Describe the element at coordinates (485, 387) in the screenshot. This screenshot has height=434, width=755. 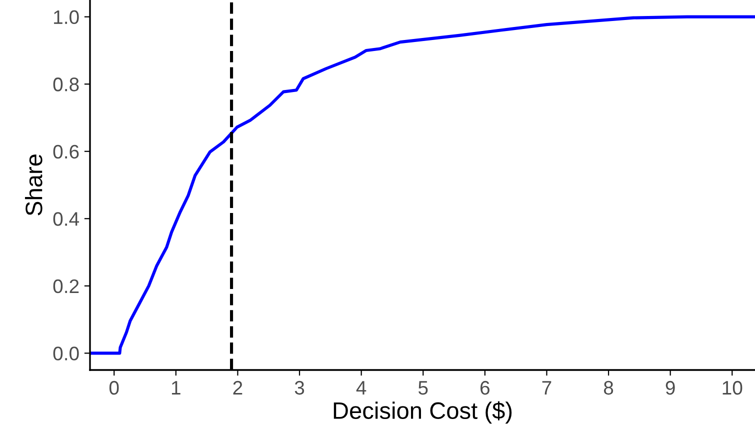
I see `x-tick-label: 6` at that location.